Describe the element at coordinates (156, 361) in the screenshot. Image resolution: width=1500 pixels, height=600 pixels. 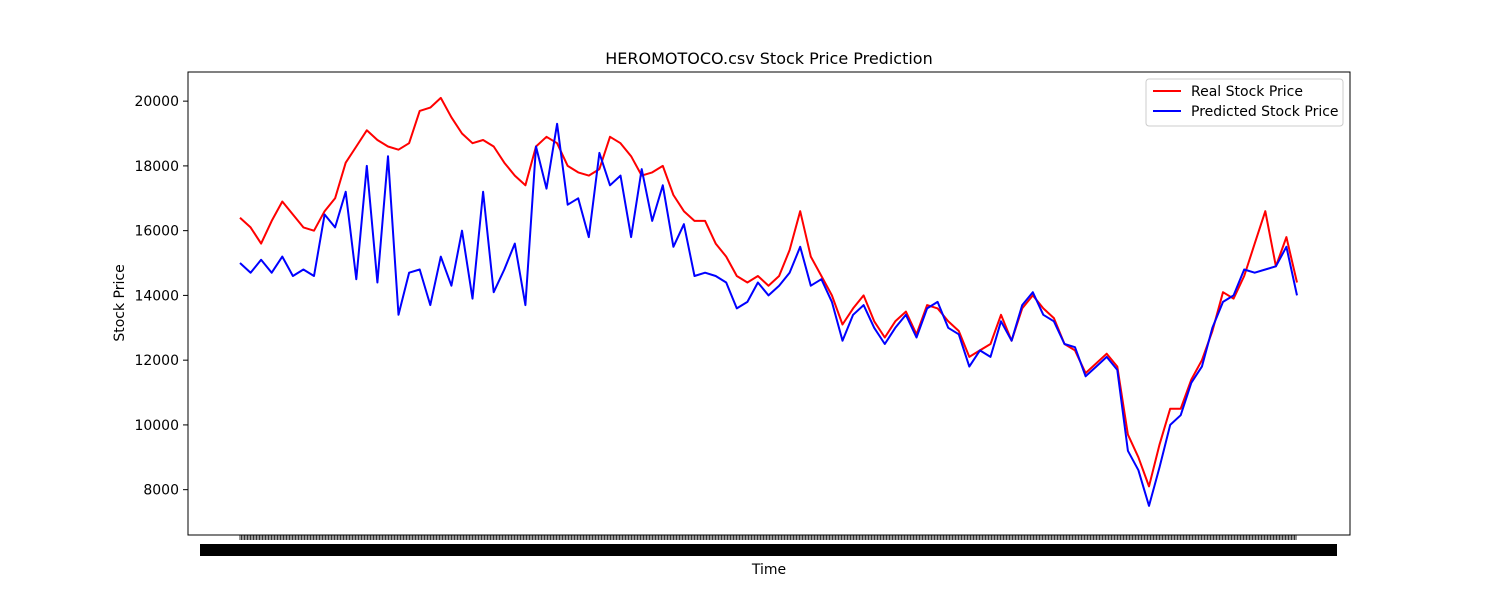
I see `y-tick-label: 12000` at that location.